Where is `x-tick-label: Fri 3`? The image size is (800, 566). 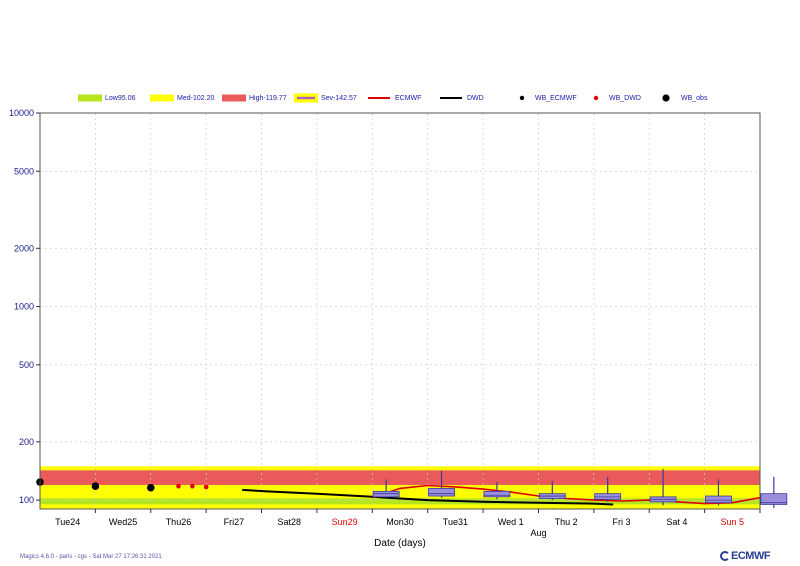
x-tick-label: Fri 3 is located at coordinates (622, 522).